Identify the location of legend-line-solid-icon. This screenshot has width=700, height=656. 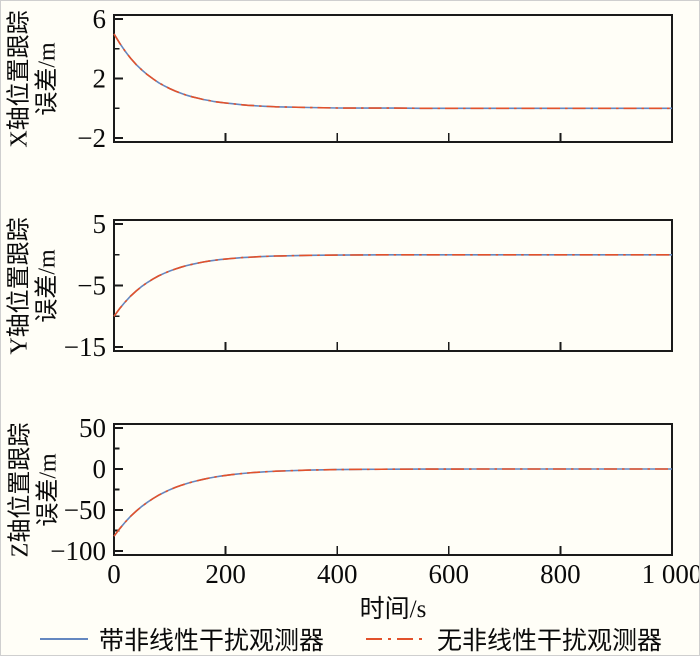
(63, 639).